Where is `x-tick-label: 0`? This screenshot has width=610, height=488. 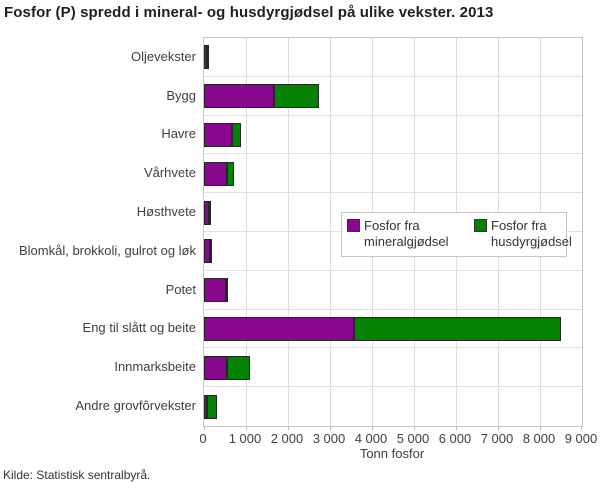 x-tick-label: 0 is located at coordinates (203, 438).